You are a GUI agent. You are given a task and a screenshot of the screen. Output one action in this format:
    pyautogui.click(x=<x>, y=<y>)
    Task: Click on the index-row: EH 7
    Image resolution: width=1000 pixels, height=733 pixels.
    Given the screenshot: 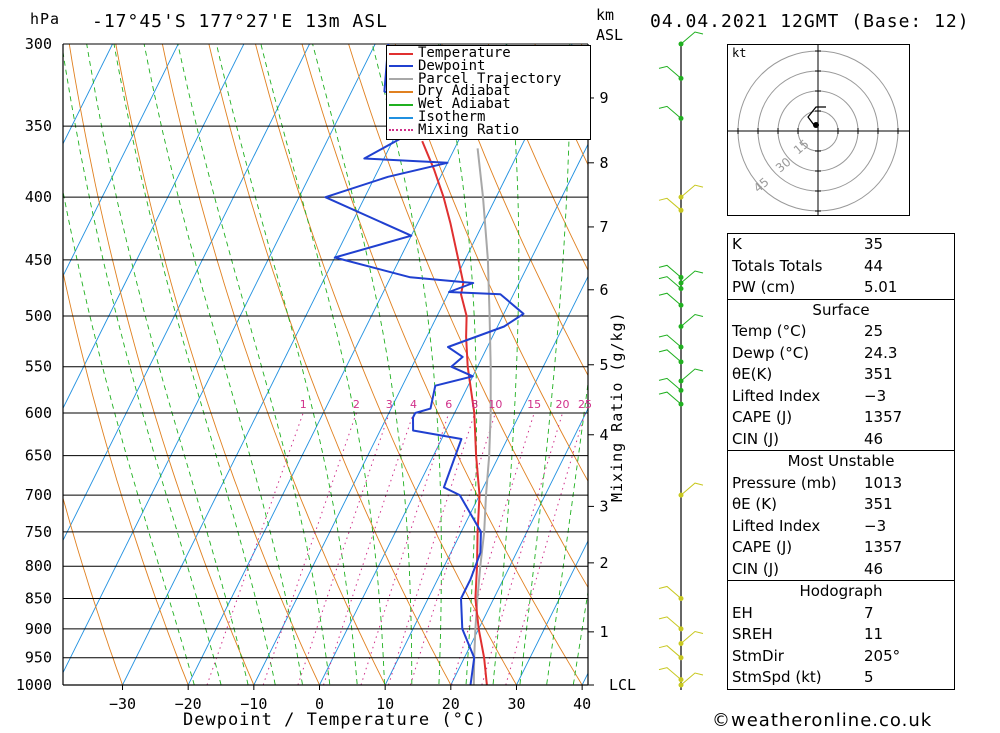 What is the action you would take?
    pyautogui.click(x=841, y=614)
    